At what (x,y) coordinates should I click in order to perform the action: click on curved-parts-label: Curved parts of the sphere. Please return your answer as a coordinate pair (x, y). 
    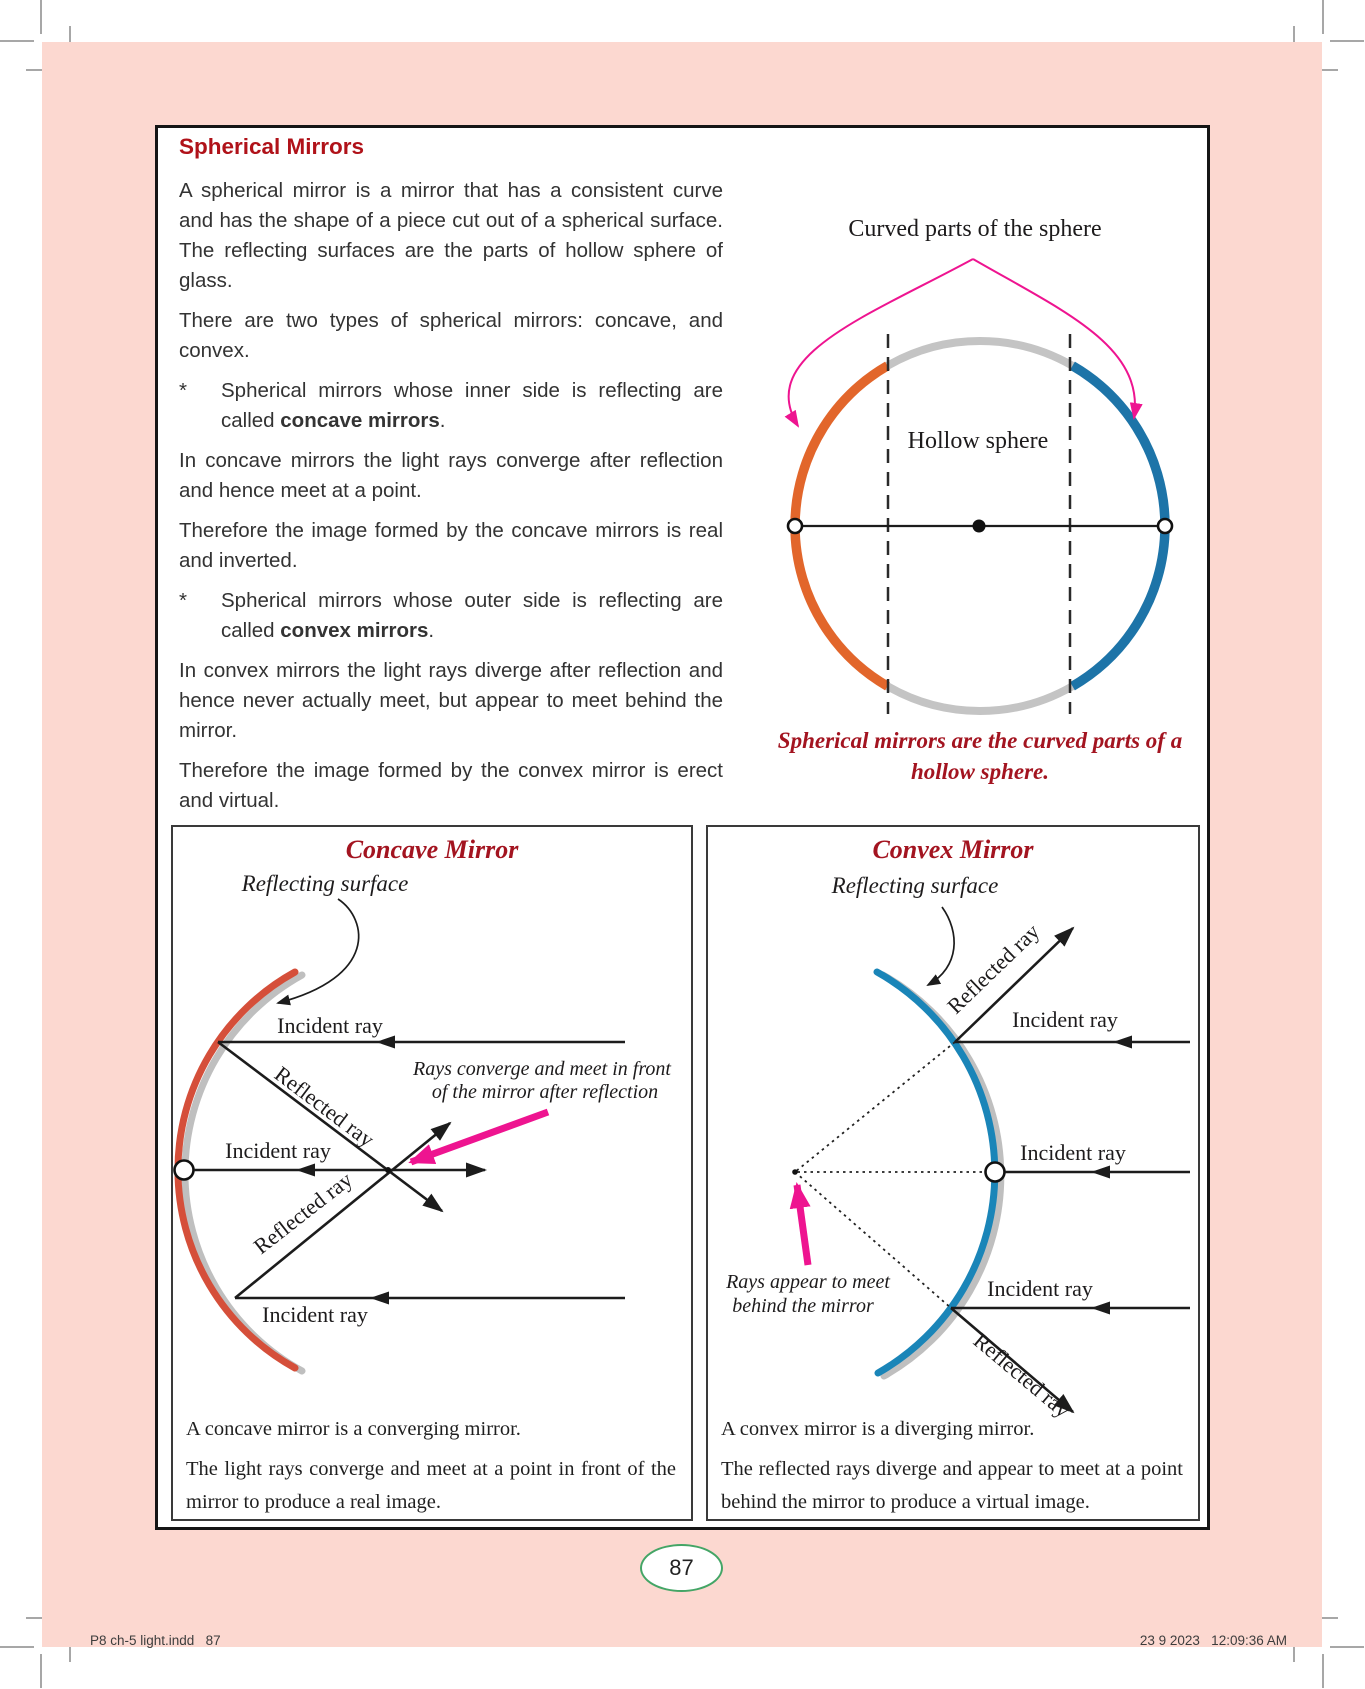
    Looking at the image, I should click on (974, 229).